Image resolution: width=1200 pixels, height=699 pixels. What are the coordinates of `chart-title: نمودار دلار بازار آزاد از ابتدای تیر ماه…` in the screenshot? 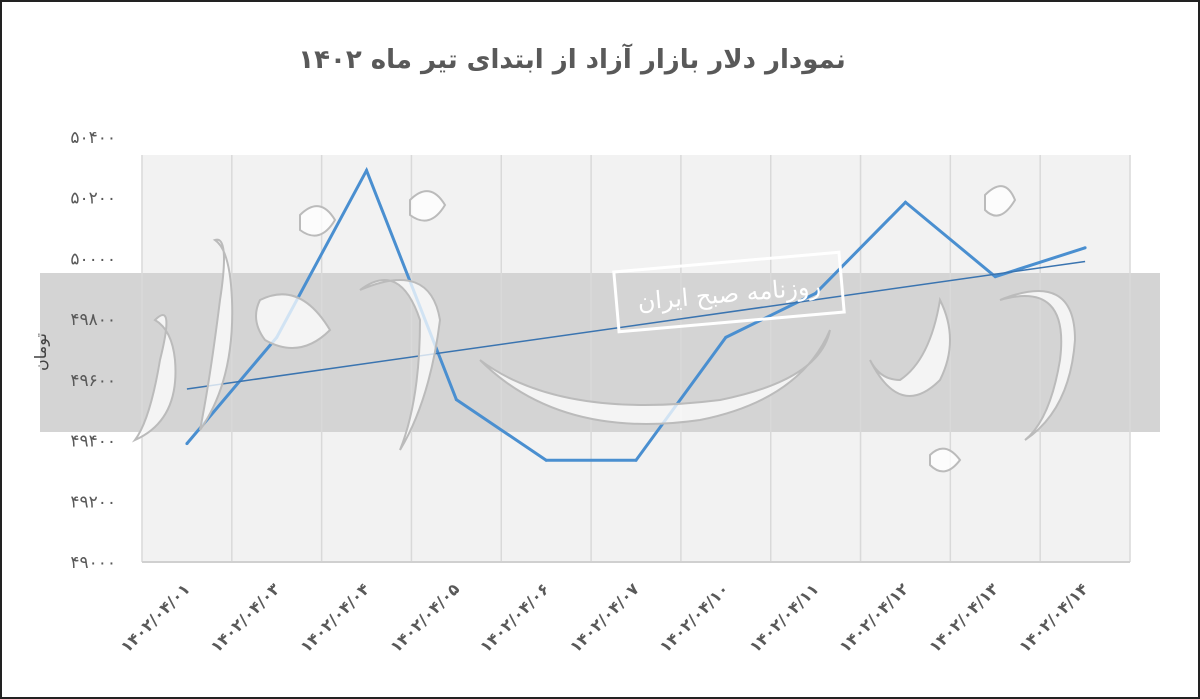 It's located at (571, 59).